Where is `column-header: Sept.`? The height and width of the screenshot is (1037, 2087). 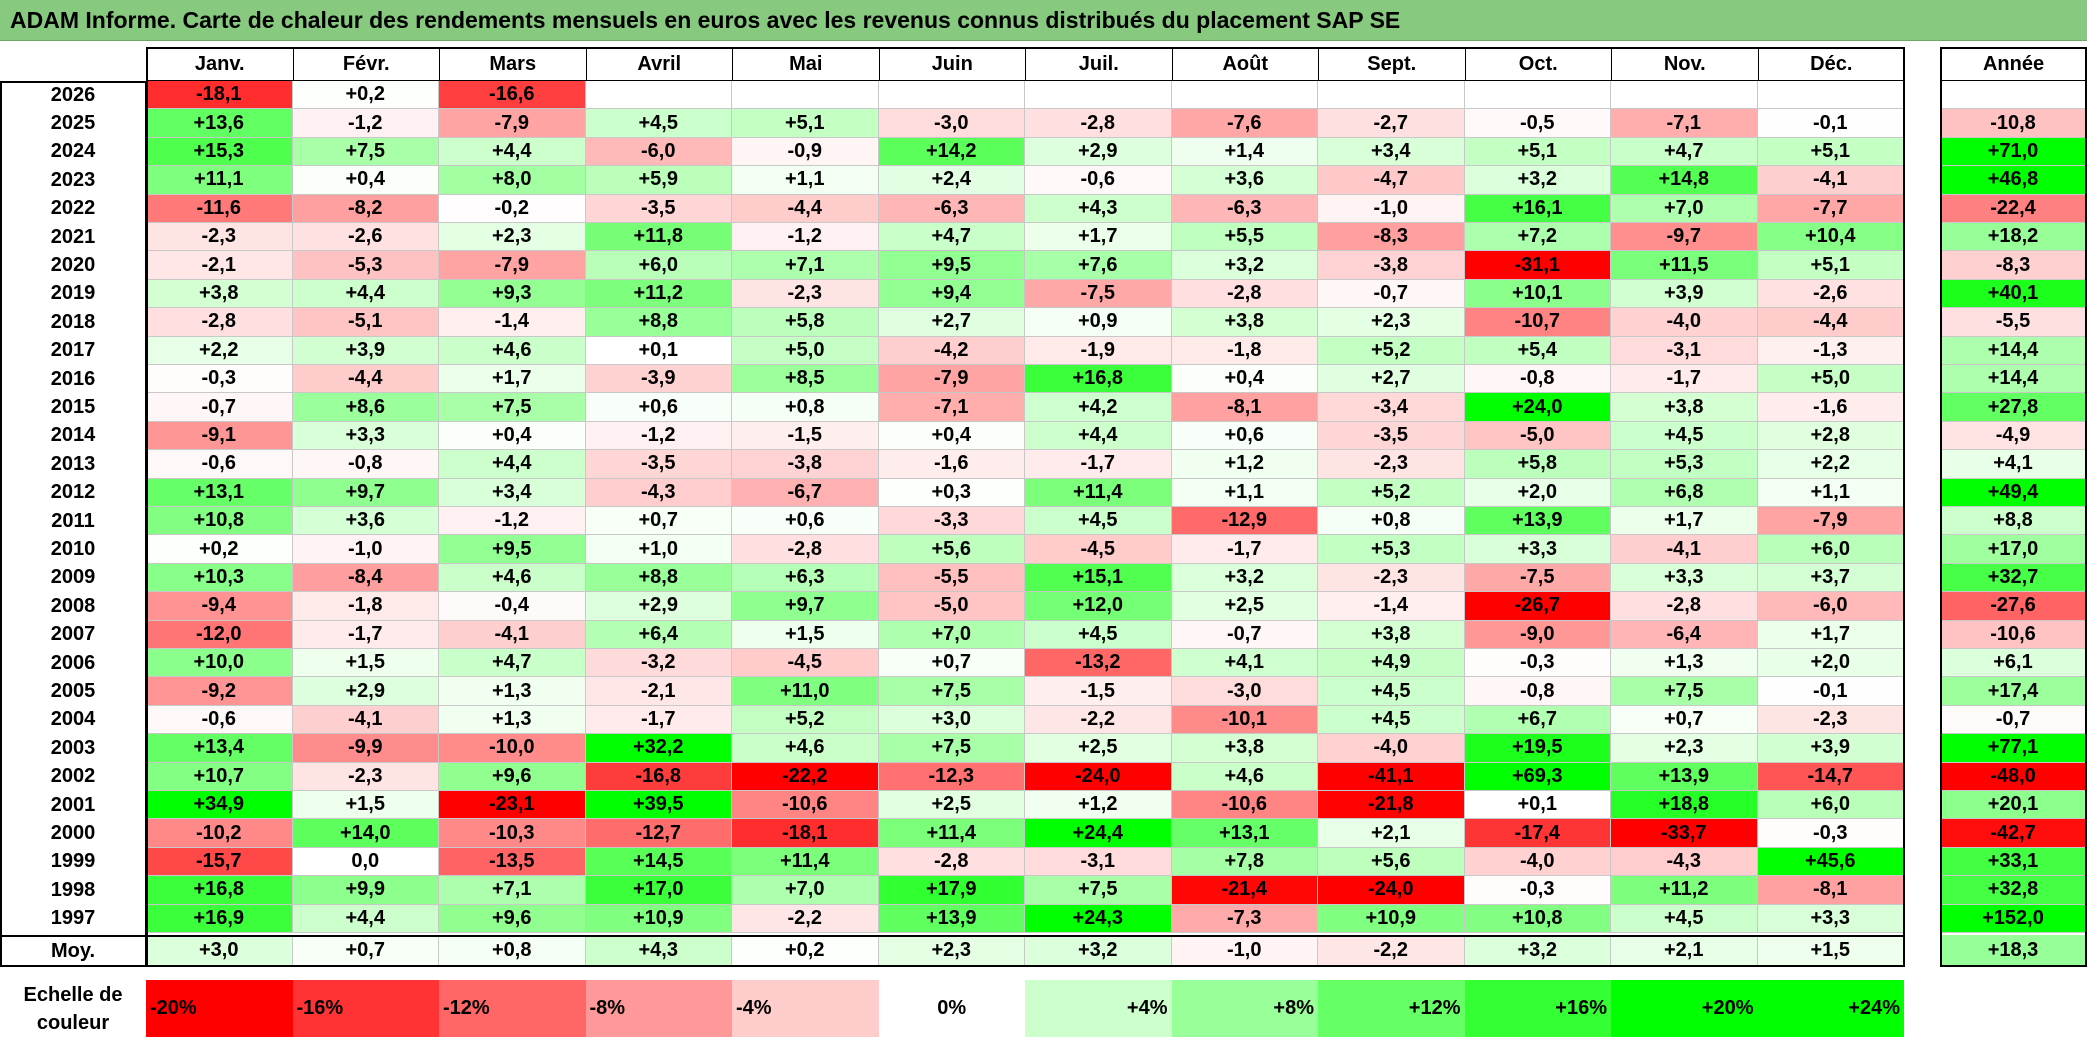
column-header: Sept. is located at coordinates (1392, 64).